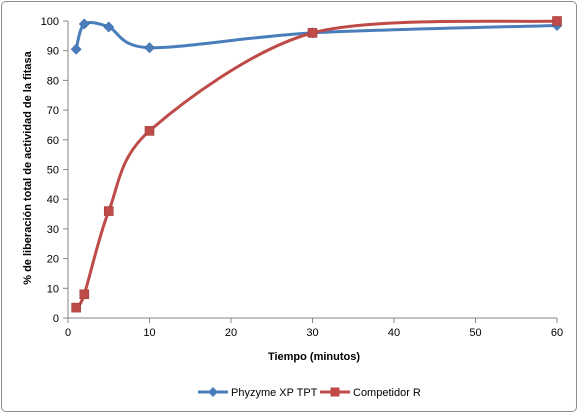  What do you see at coordinates (314, 357) in the screenshot?
I see `x-axis-title: Tiempo (minutos)` at bounding box center [314, 357].